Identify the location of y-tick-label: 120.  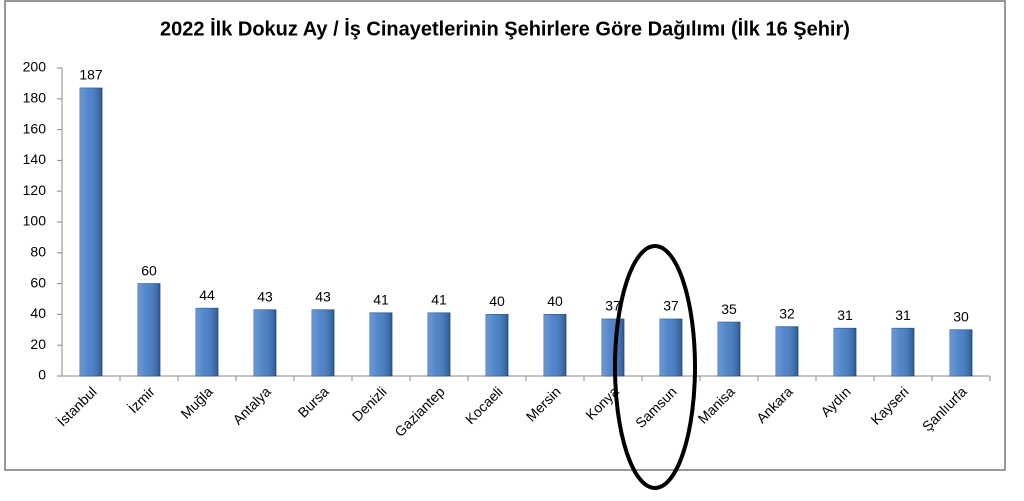
(35, 190).